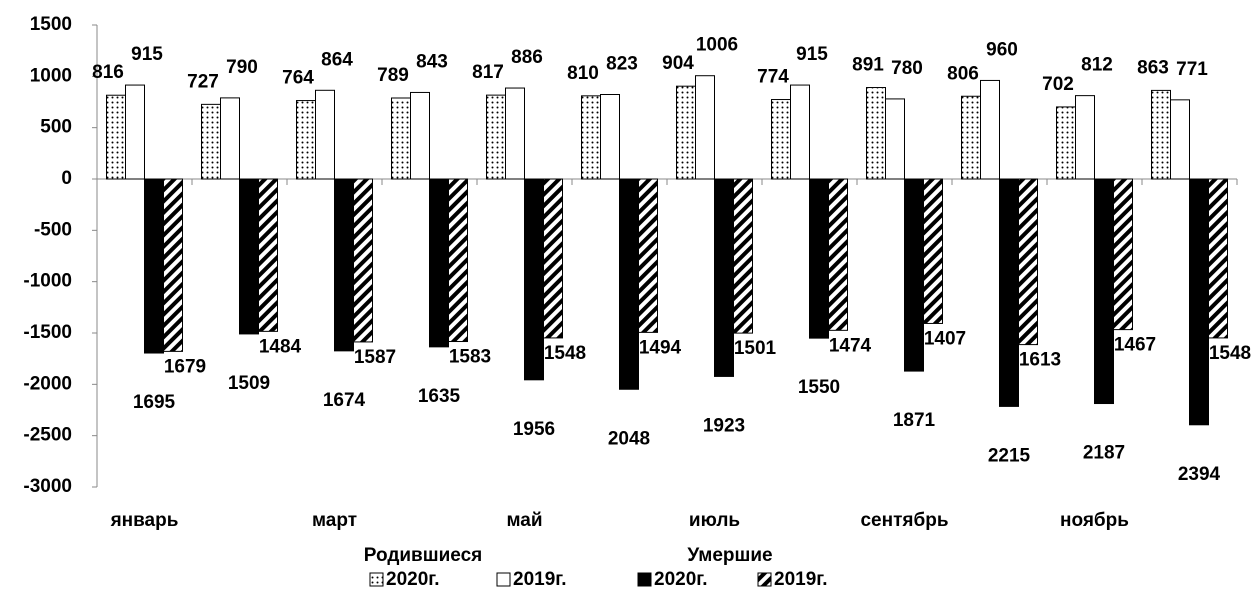 The width and height of the screenshot is (1257, 597). What do you see at coordinates (144, 520) in the screenshot?
I see `x-tick-label: январь` at bounding box center [144, 520].